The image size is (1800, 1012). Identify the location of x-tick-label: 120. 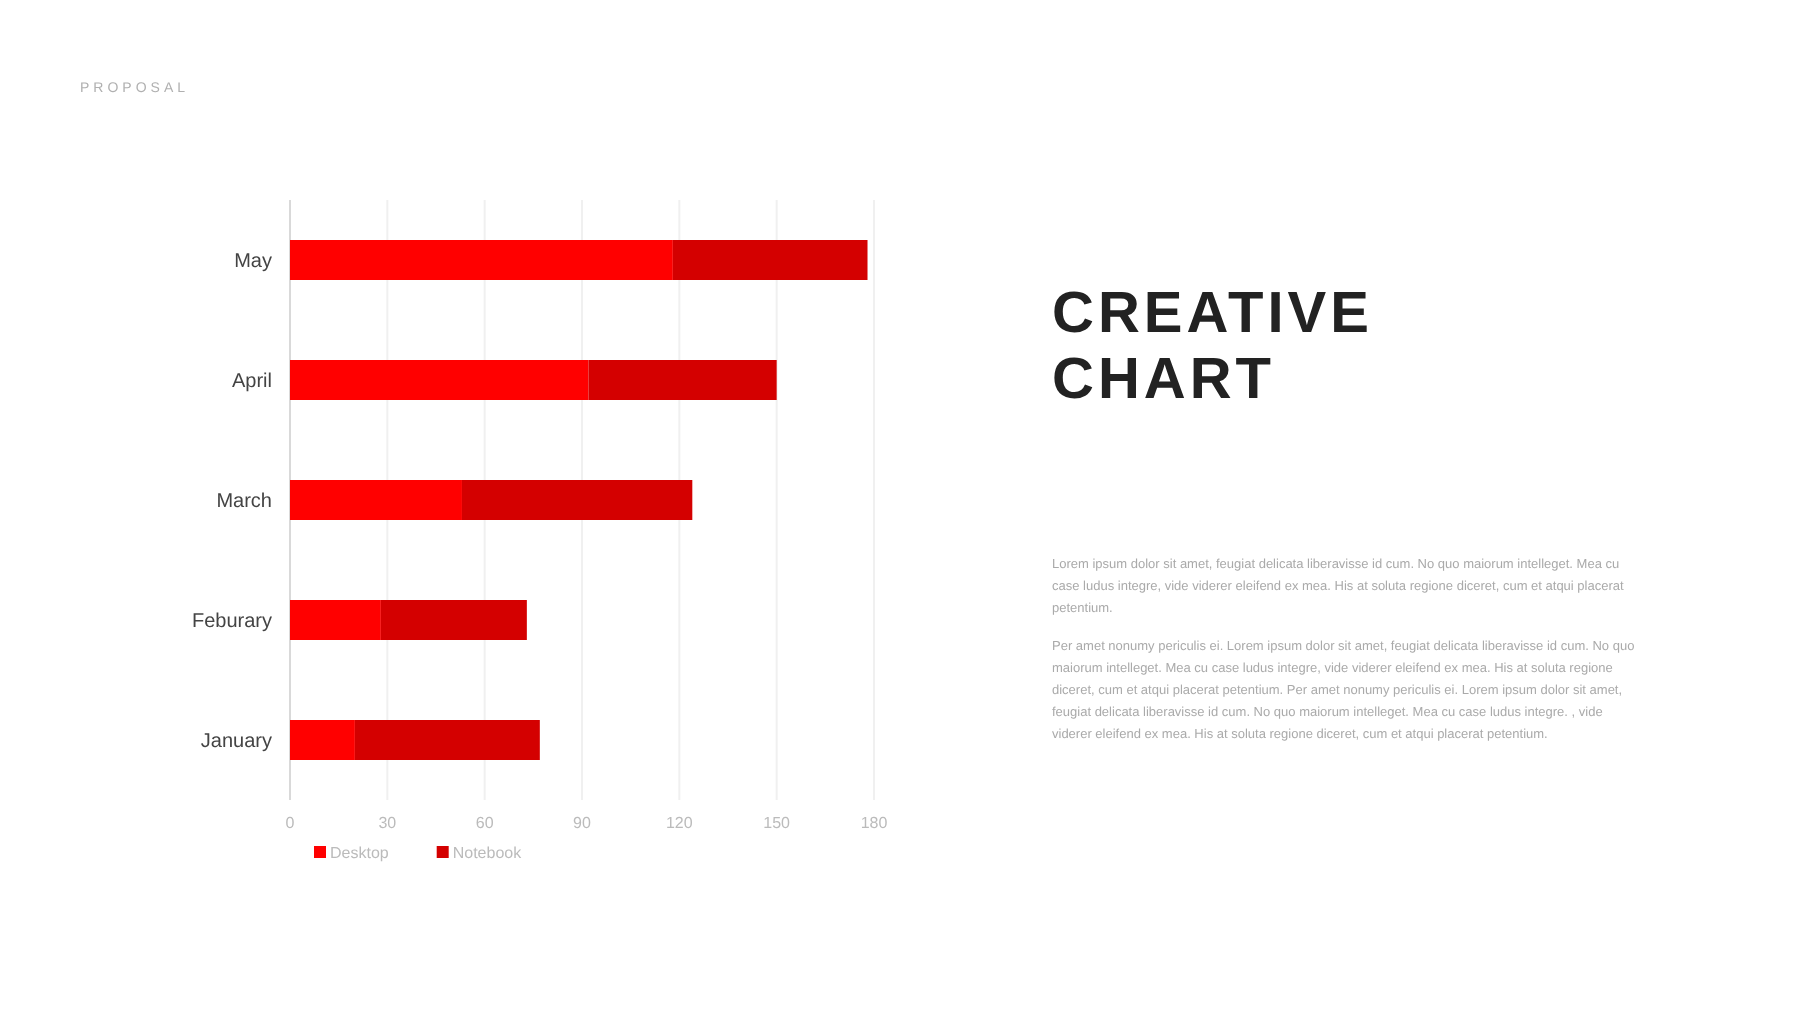
(679, 823).